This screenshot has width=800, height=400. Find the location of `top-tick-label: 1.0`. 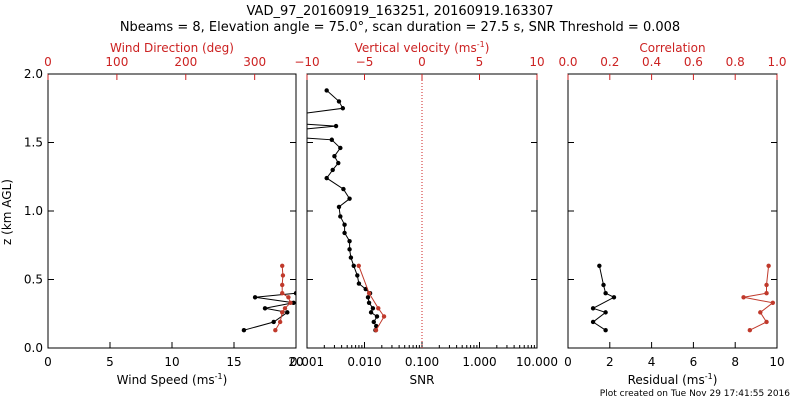

top-tick-label: 1.0 is located at coordinates (776, 62).